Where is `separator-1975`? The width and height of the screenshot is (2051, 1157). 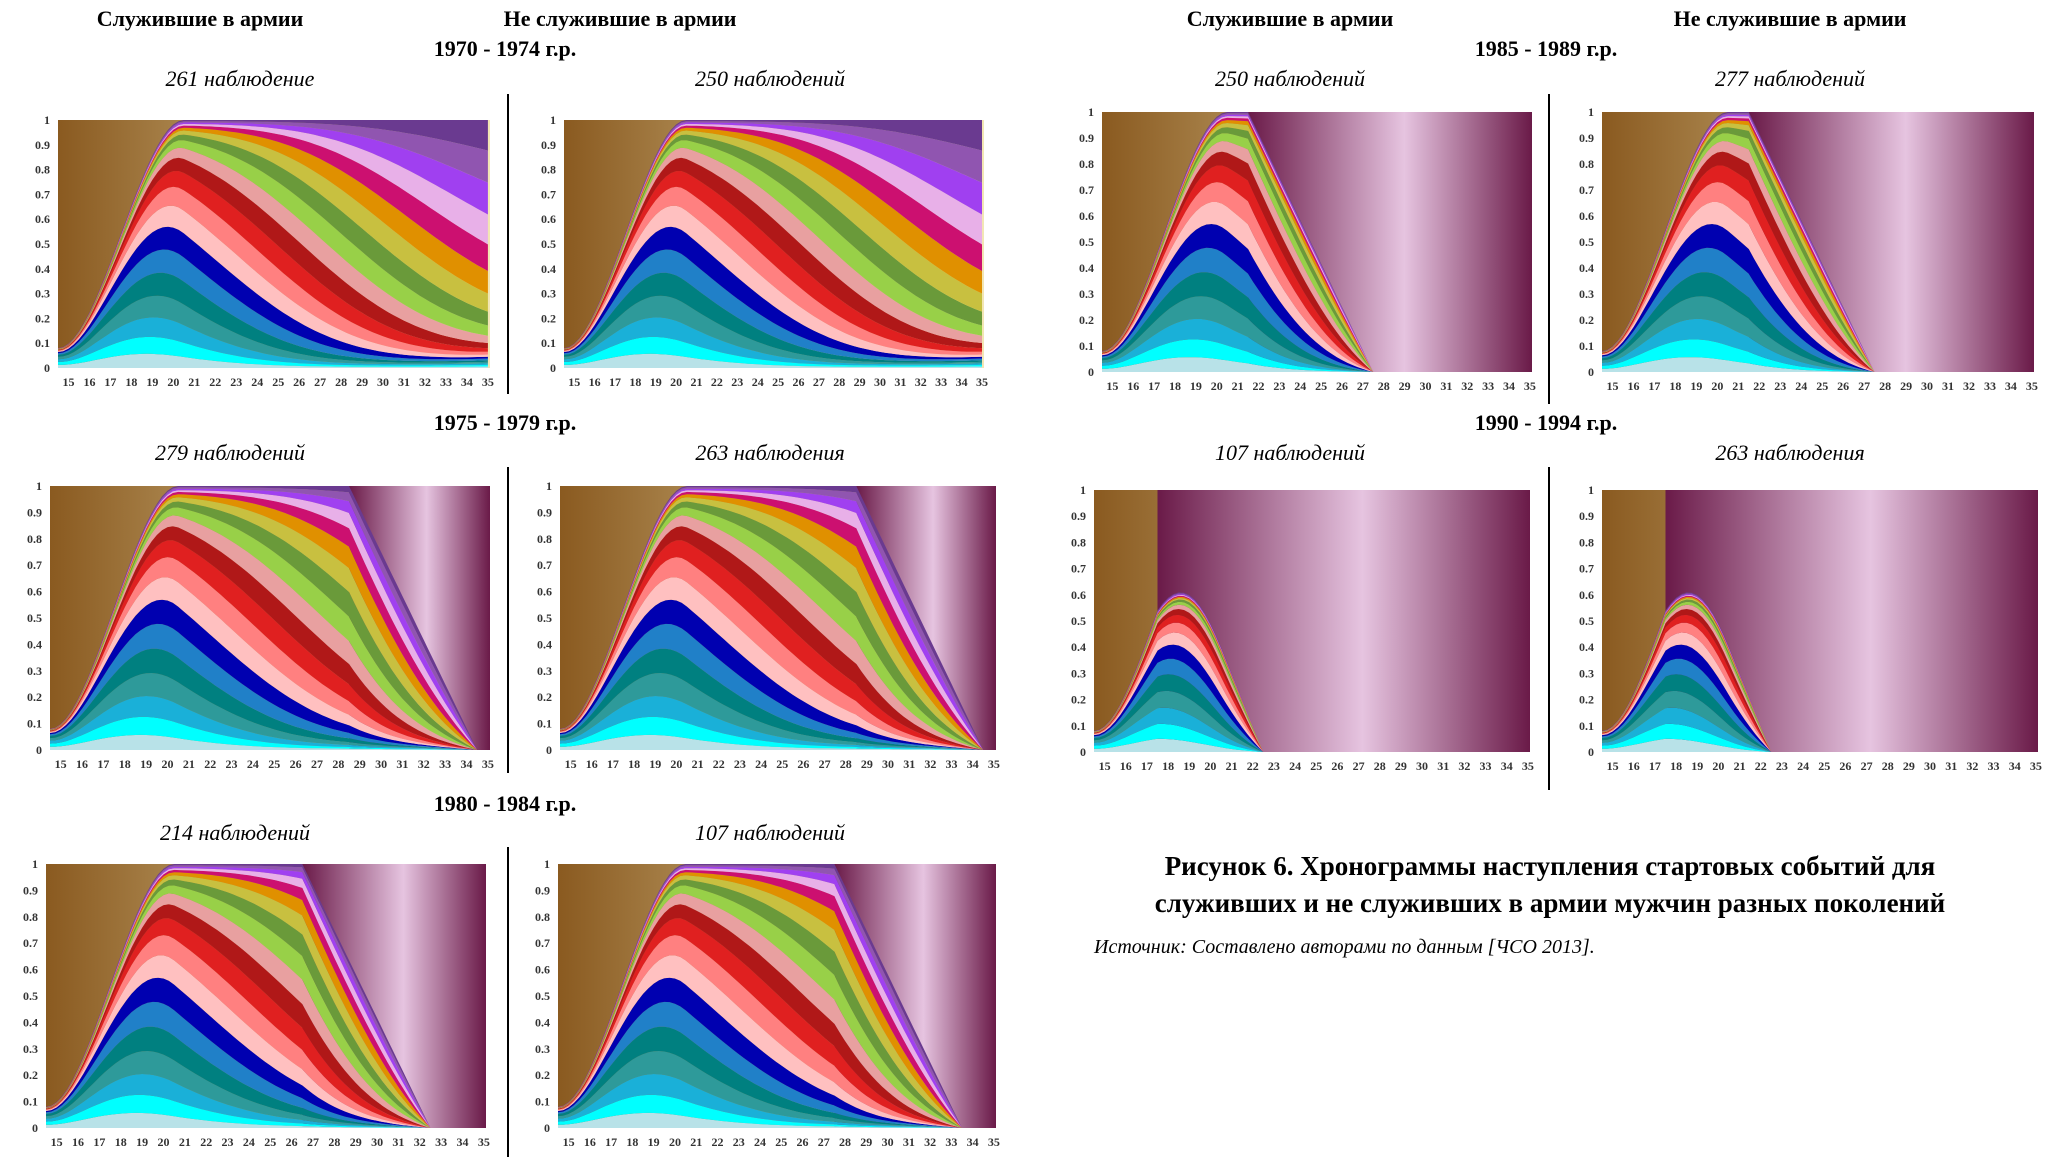
separator-1975 is located at coordinates (508, 620).